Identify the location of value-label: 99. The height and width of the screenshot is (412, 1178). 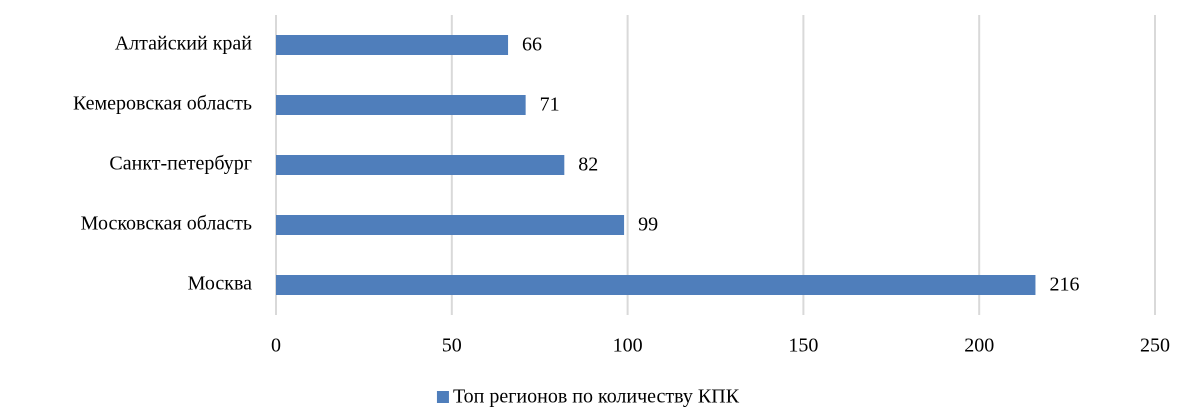
(648, 225).